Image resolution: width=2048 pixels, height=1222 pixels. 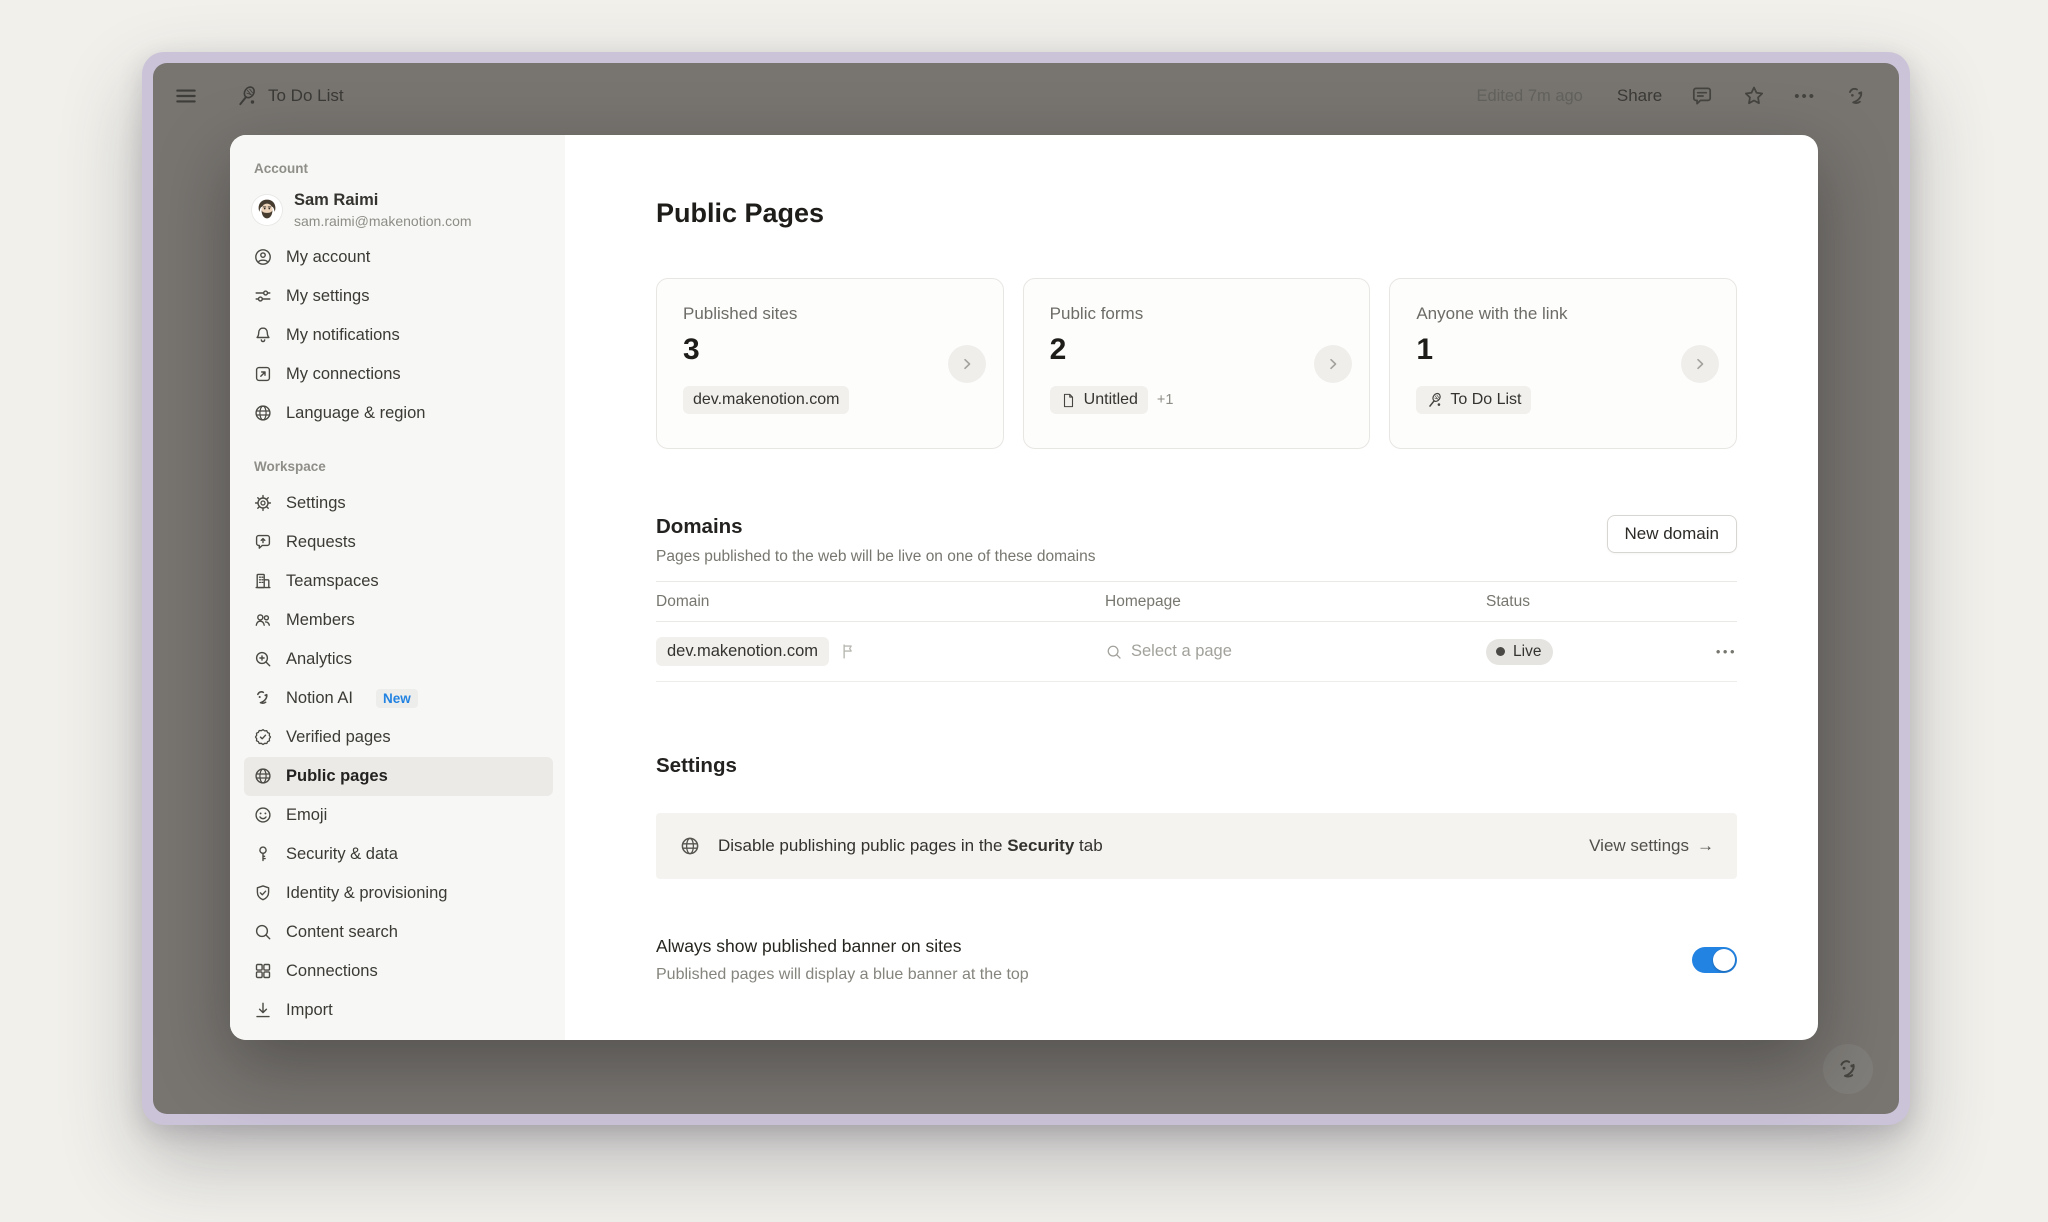 What do you see at coordinates (398, 1010) in the screenshot?
I see `sidebar-item-import: Import` at bounding box center [398, 1010].